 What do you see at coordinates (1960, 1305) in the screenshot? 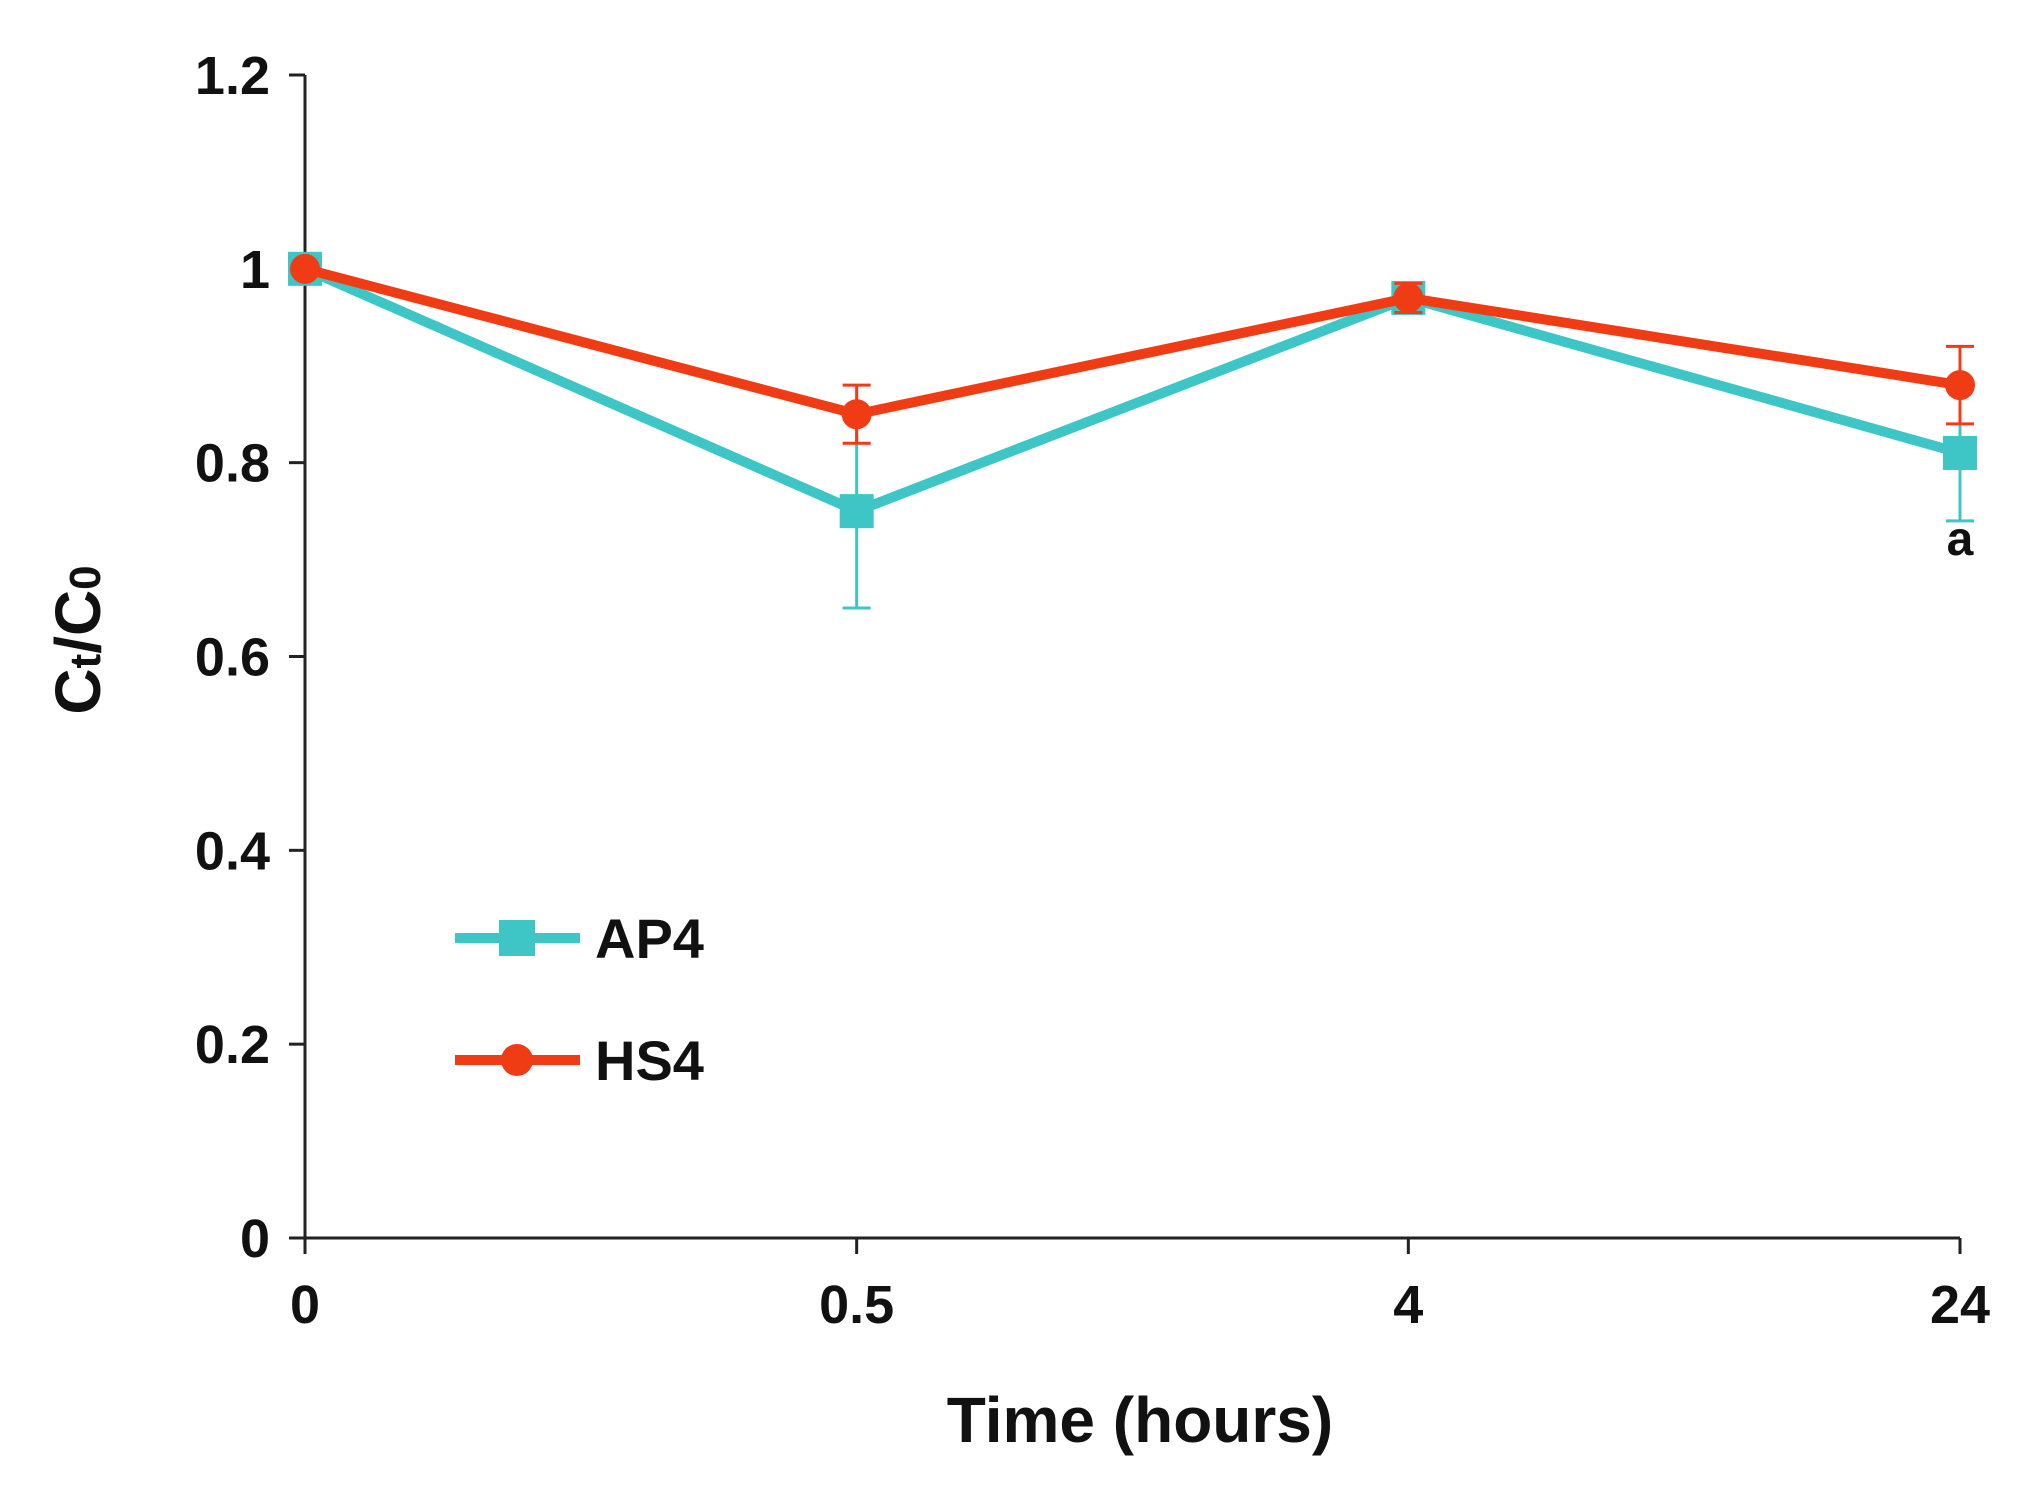
I see `x-tick-label: 24` at bounding box center [1960, 1305].